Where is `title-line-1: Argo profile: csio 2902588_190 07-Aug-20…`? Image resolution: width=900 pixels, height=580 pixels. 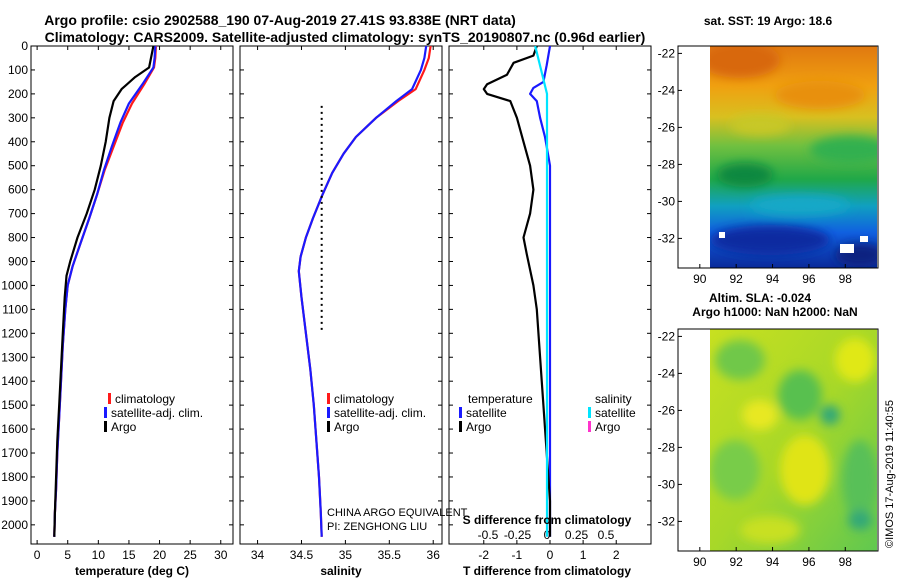
title-line-1: Argo profile: csio 2902588_190 07-Aug-20… is located at coordinates (280, 20).